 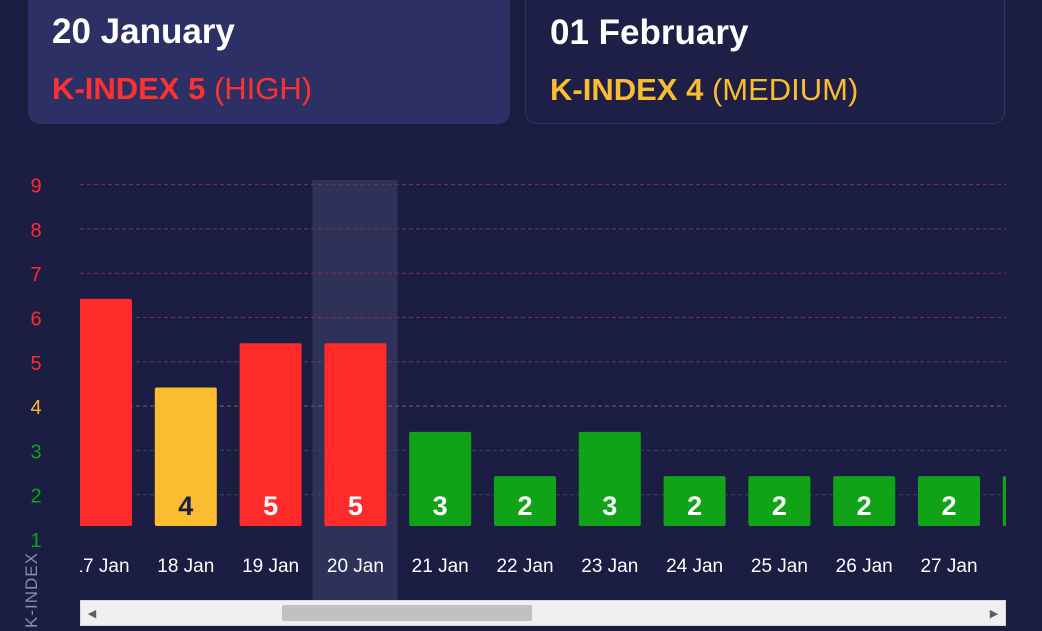 I want to click on y-tick-label: 7, so click(x=35, y=275).